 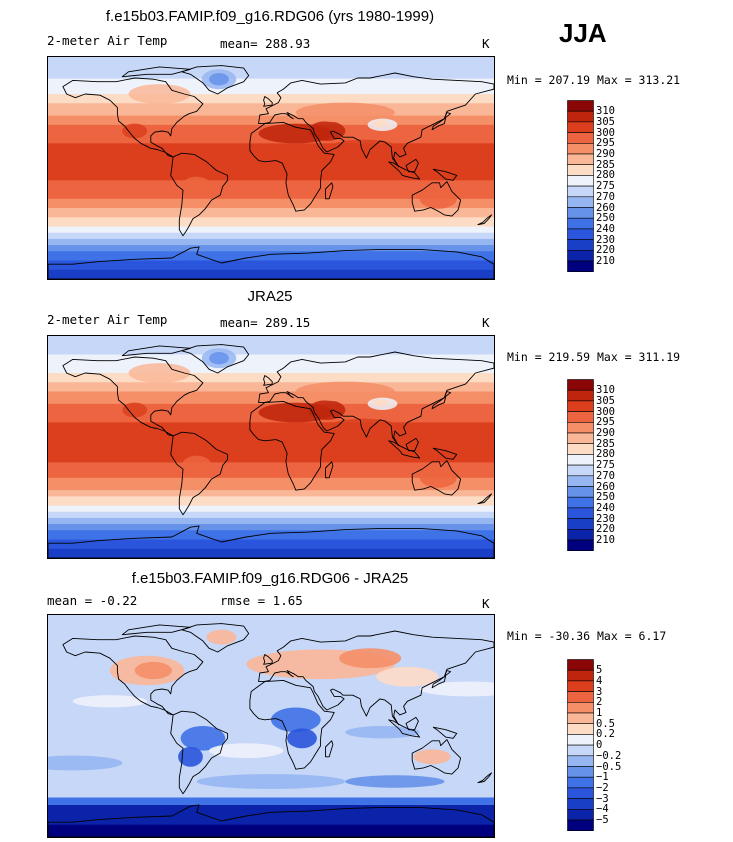 What do you see at coordinates (605, 723) in the screenshot?
I see `colorbar-tick-label: 0.5` at bounding box center [605, 723].